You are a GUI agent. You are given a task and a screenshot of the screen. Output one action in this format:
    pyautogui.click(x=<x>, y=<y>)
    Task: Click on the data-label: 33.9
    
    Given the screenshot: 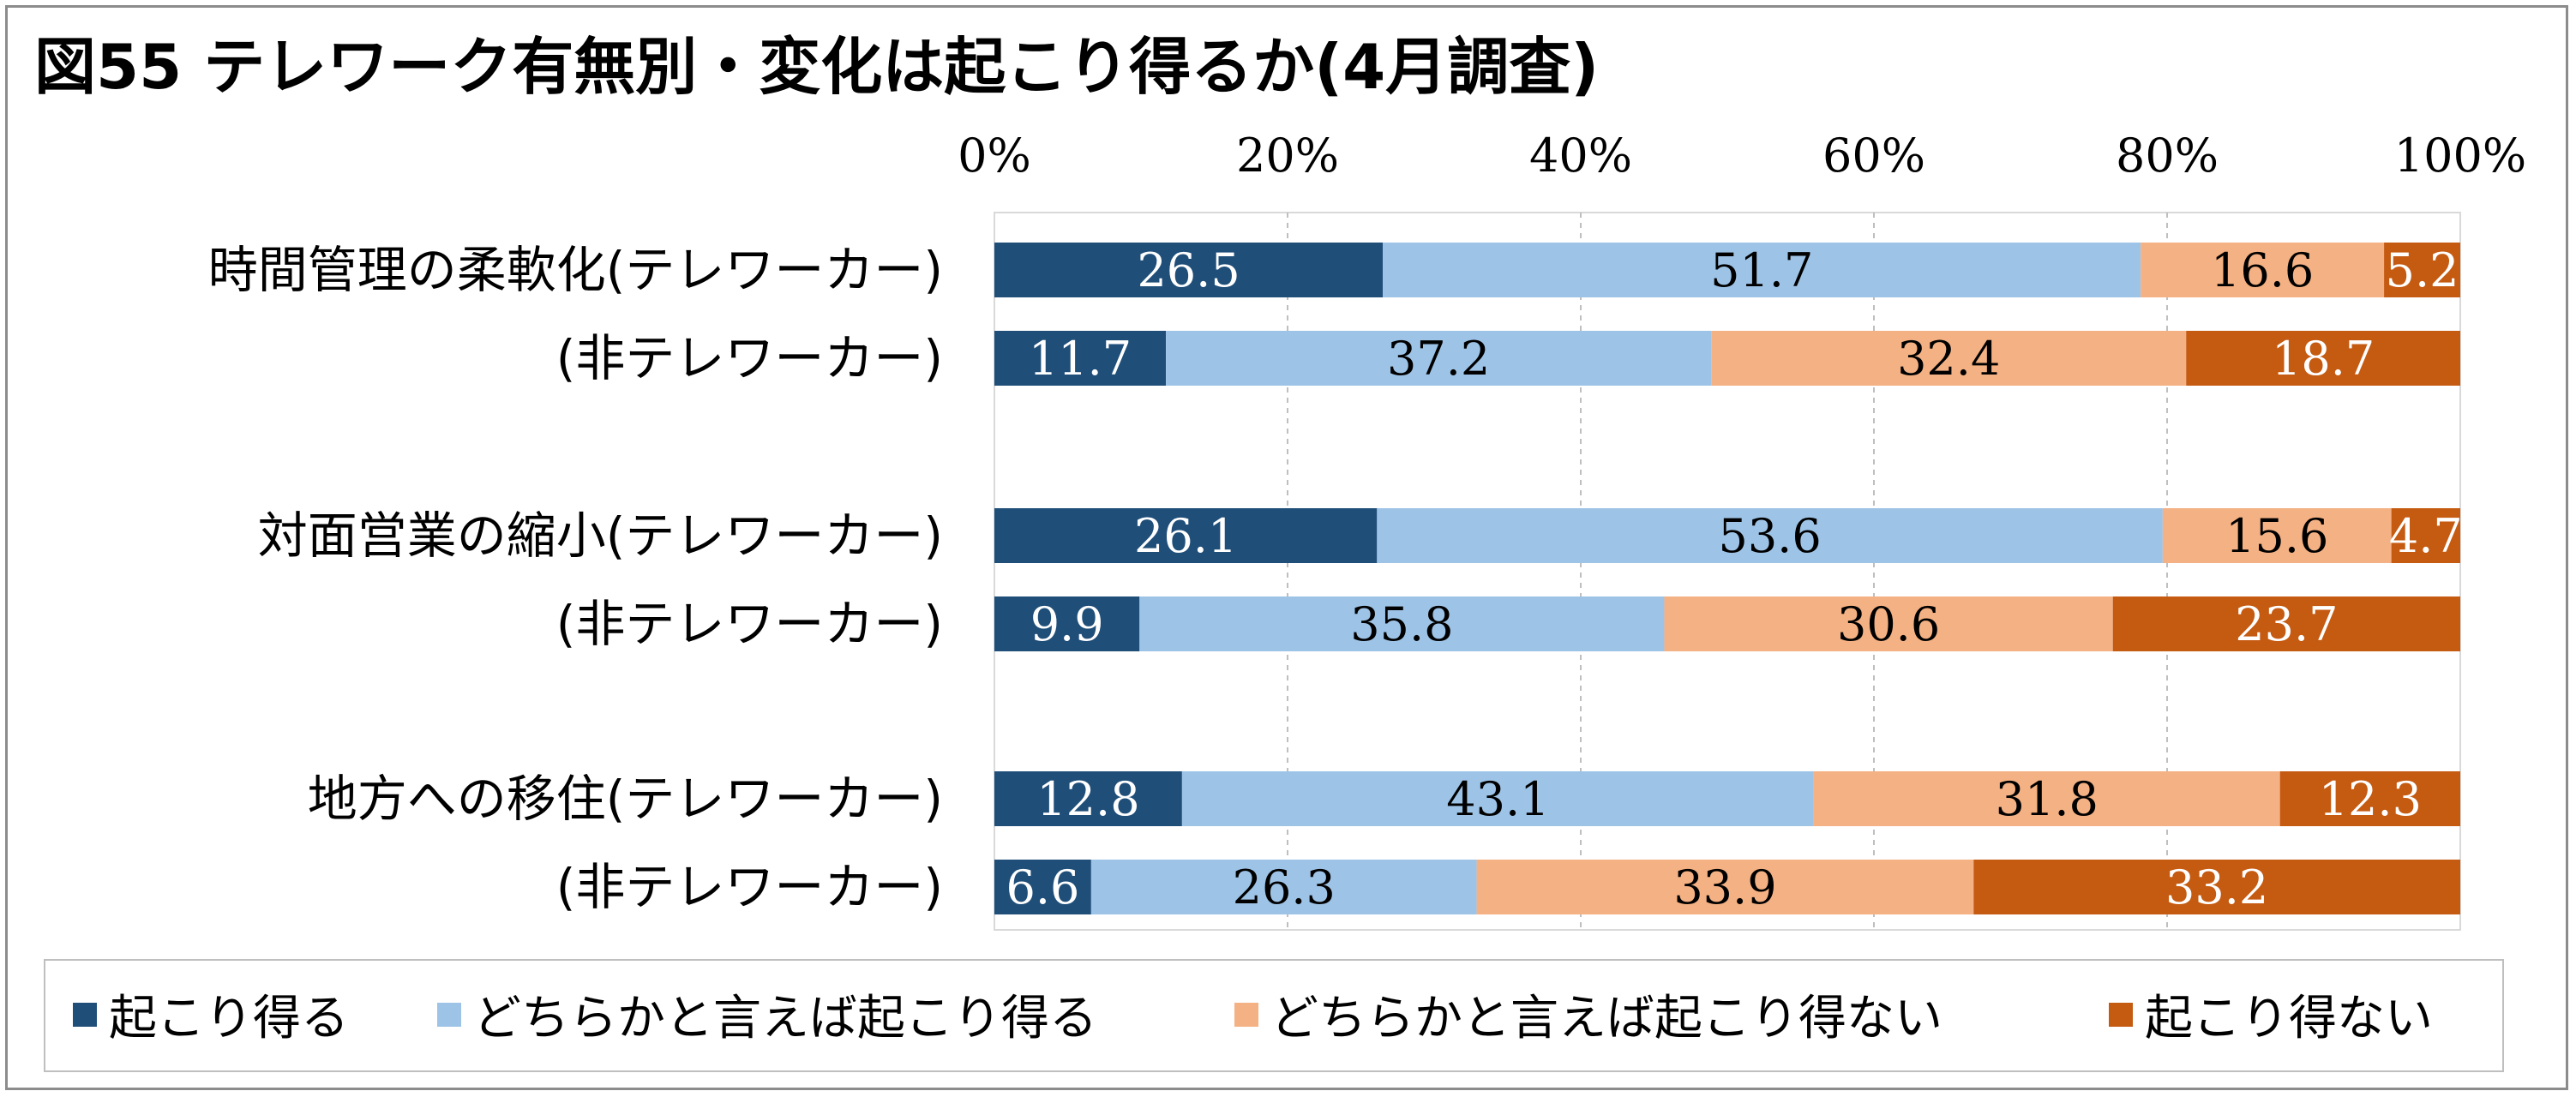 What is the action you would take?
    pyautogui.click(x=1724, y=887)
    